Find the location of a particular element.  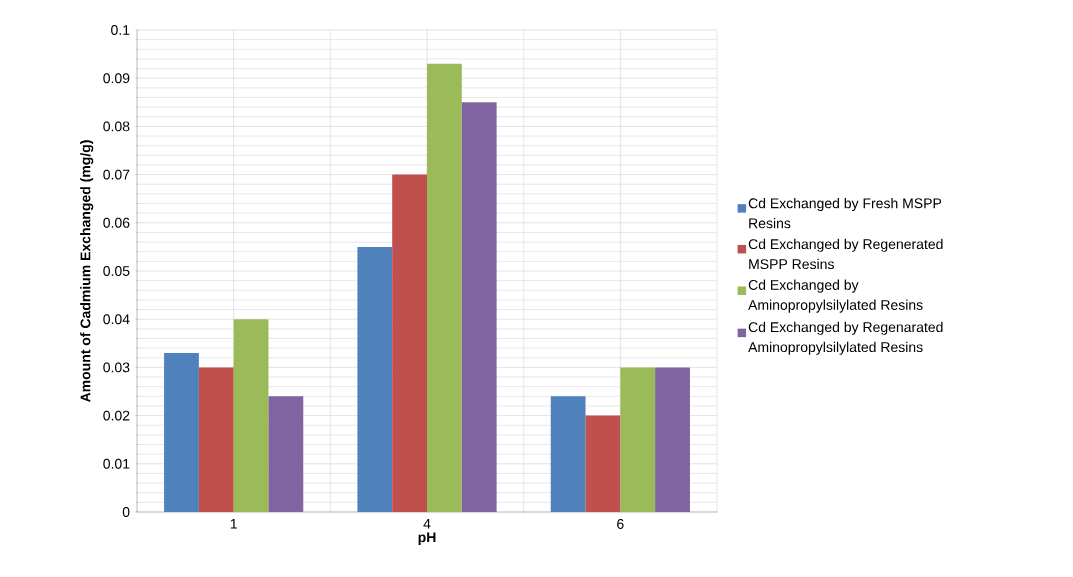

x-tick-label: 4 is located at coordinates (427, 524).